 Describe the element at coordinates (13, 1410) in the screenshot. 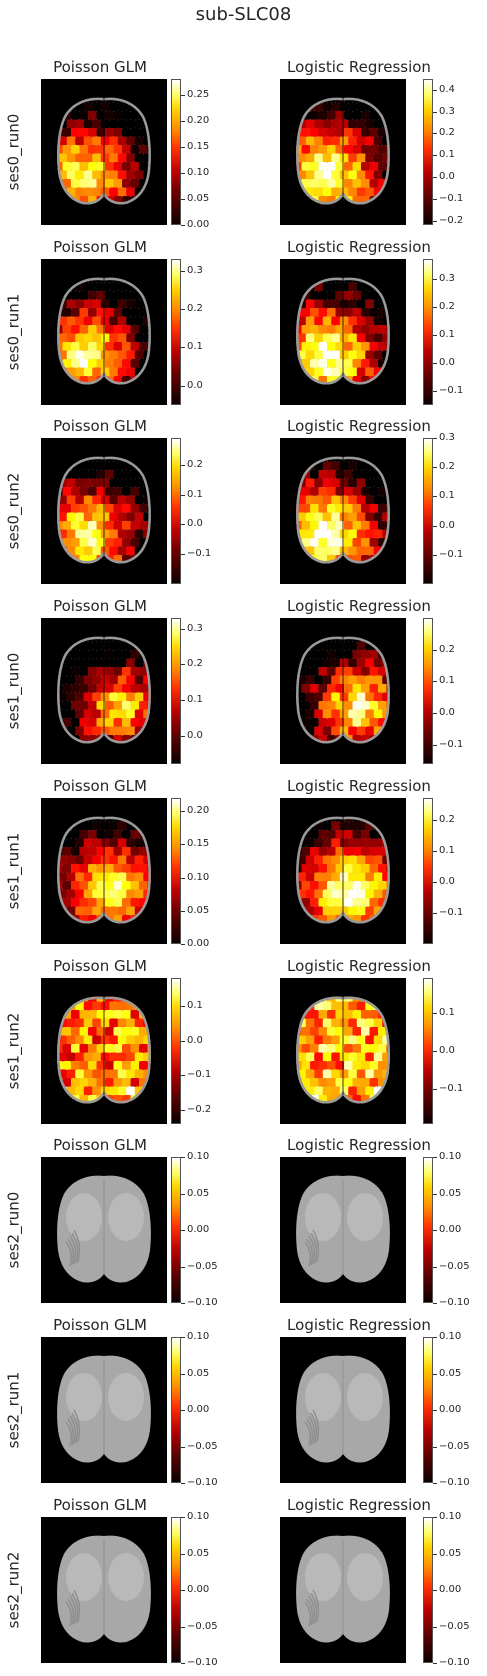

I see `row-label: ses2_run1` at that location.